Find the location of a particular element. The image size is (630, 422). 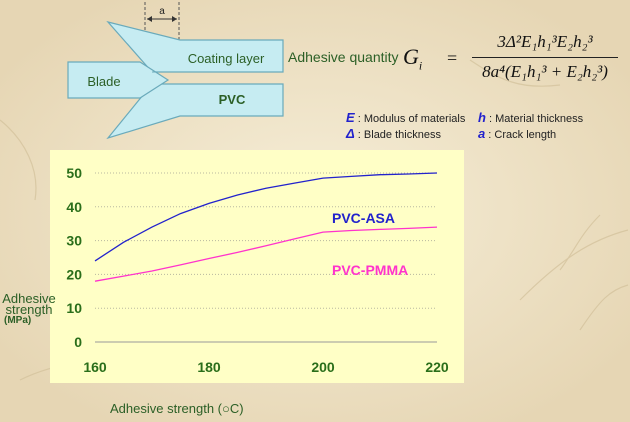

series-line-pvc-asa is located at coordinates (266, 217).